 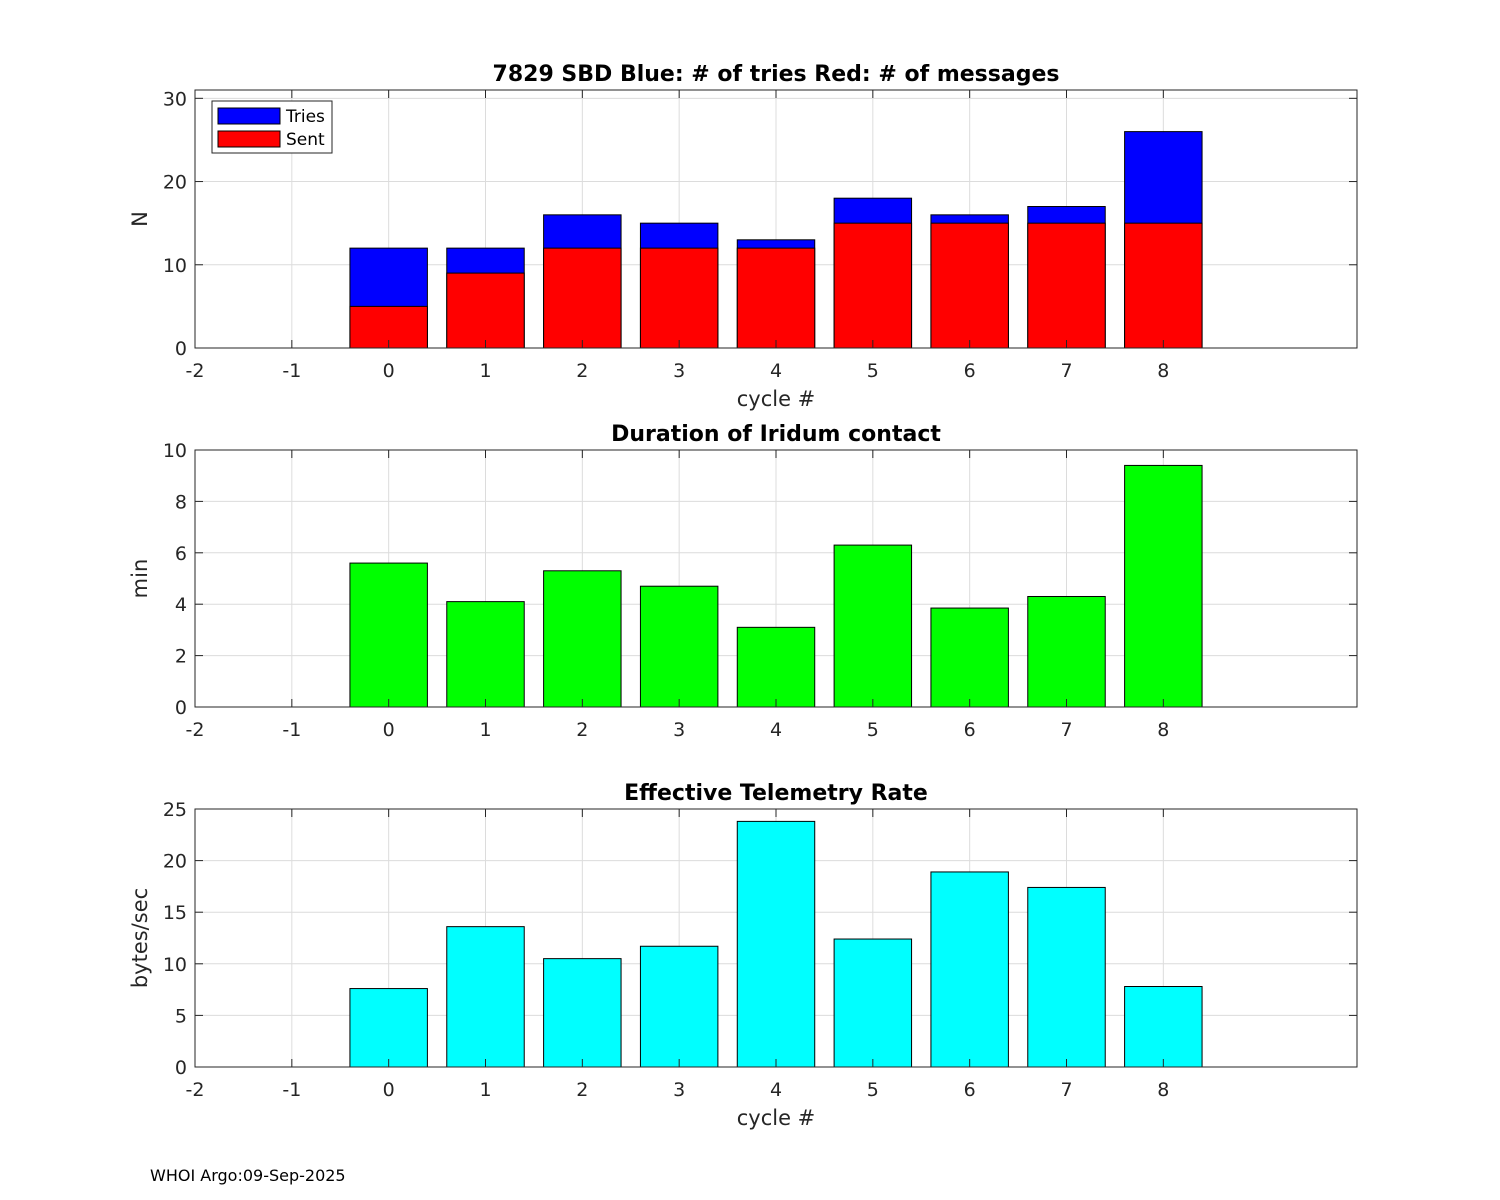 I want to click on chart3-xtick-label: 6, so click(x=970, y=1090).